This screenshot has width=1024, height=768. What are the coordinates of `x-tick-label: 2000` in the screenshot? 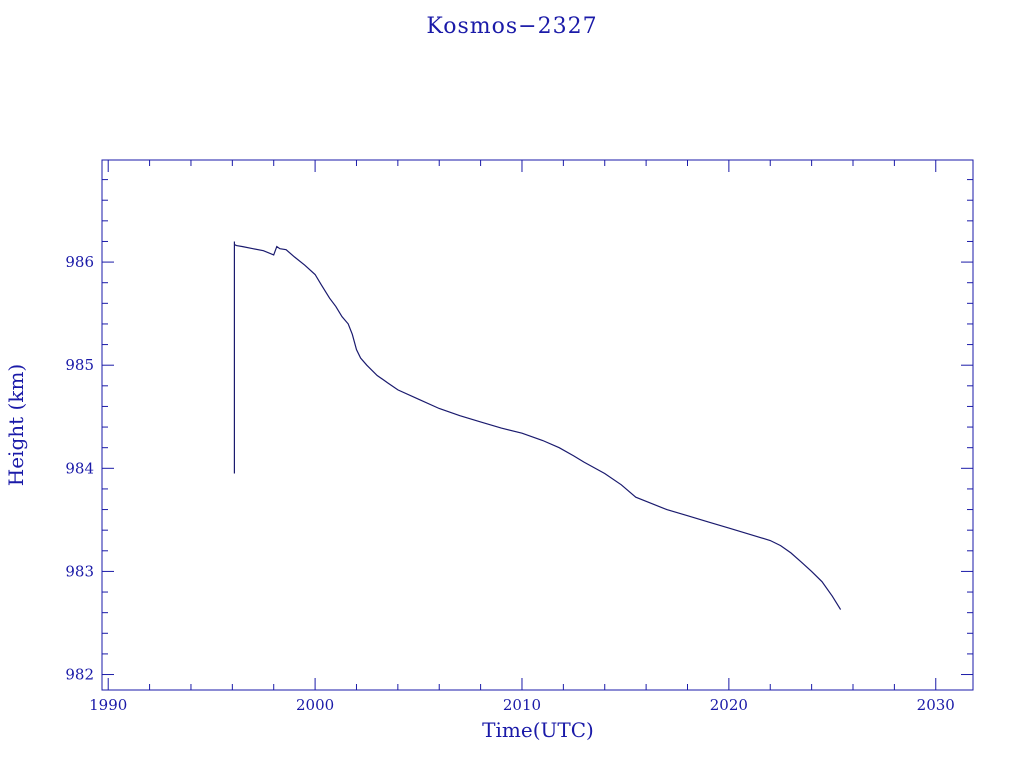 It's located at (315, 705).